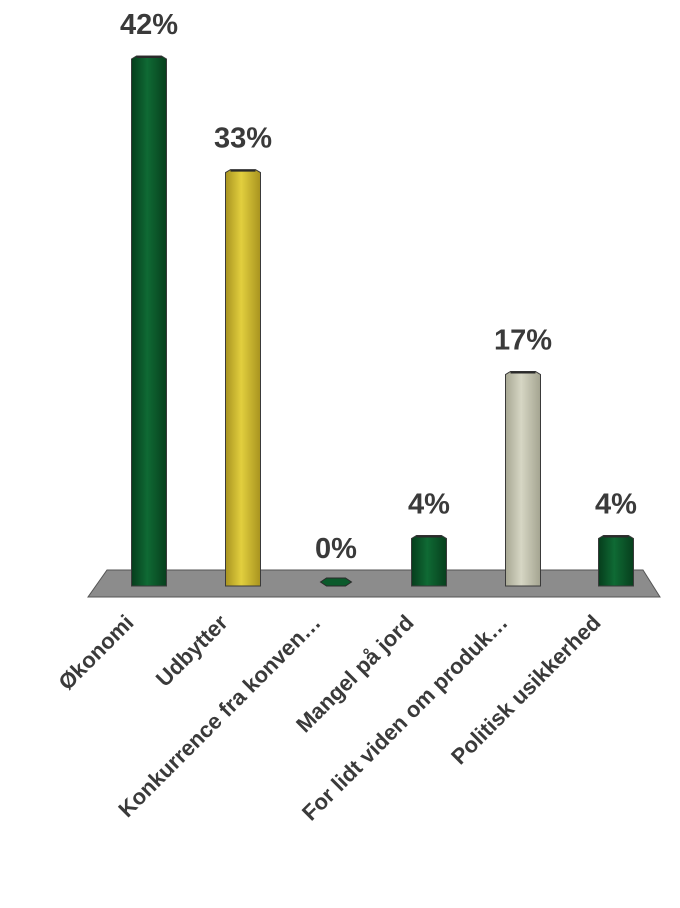 This screenshot has height=908, width=680. I want to click on data-label-1: 42%, so click(149, 25).